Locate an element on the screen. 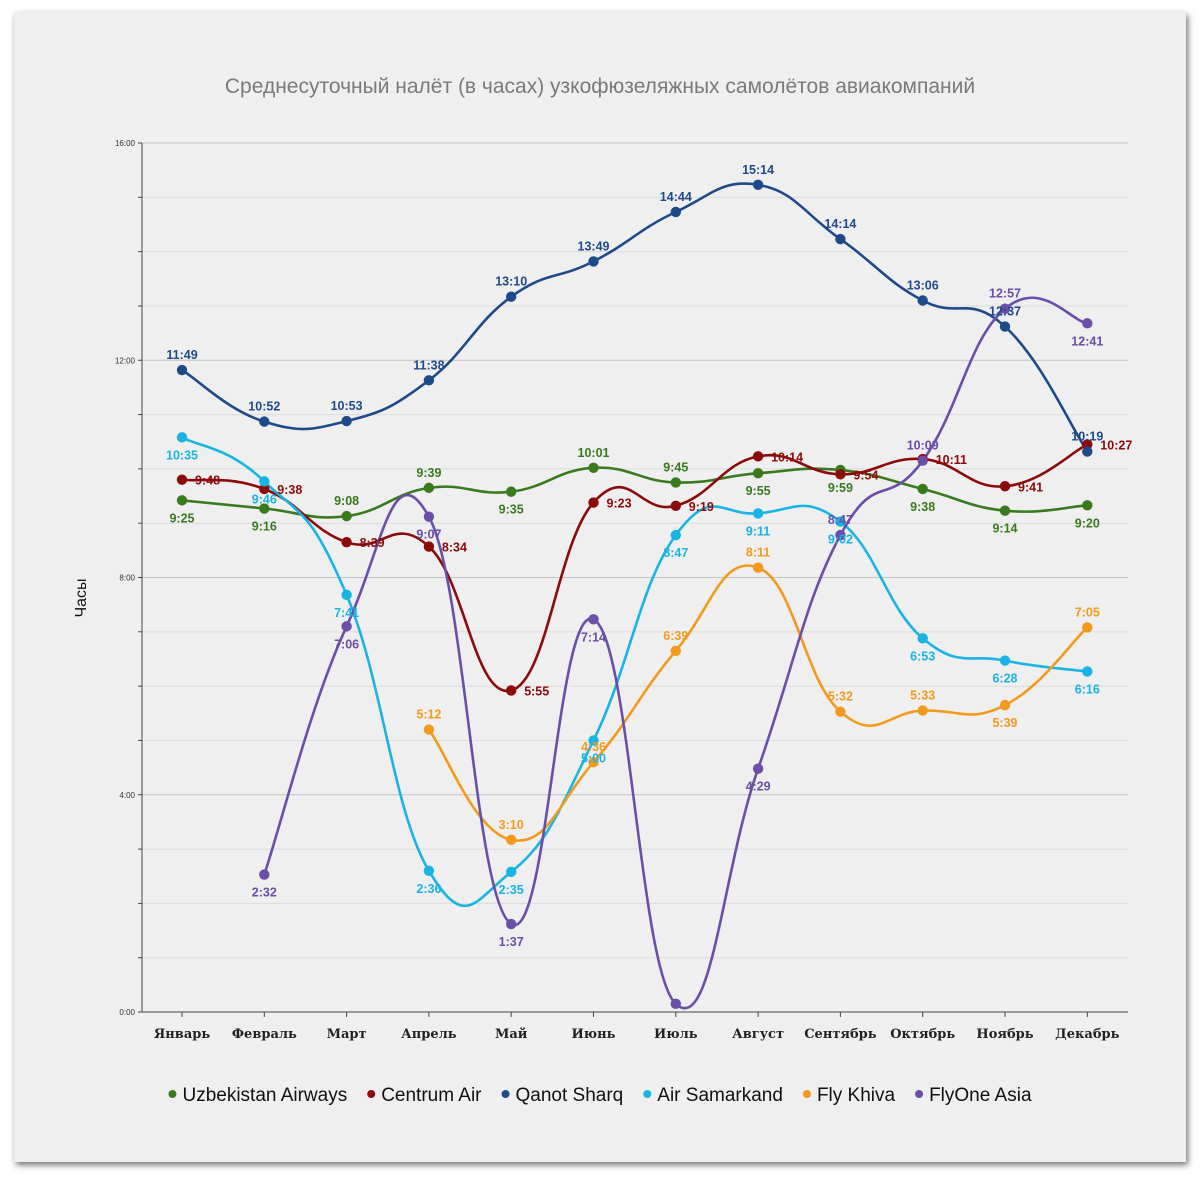 This screenshot has width=1200, height=1177. data-label-qanot-sharq: 10:53 is located at coordinates (347, 406).